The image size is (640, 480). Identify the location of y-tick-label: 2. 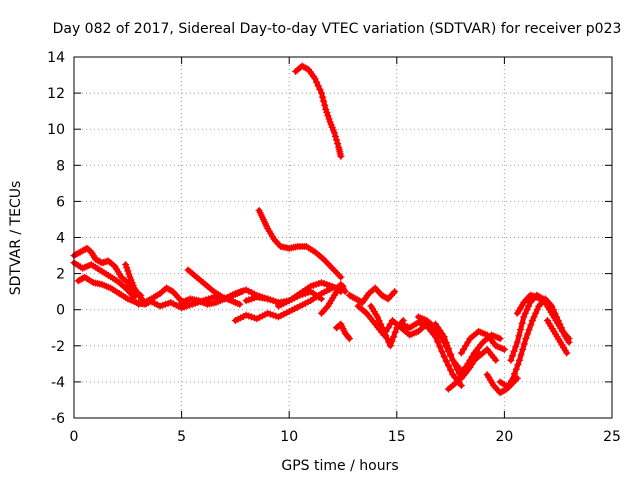
(60, 275).